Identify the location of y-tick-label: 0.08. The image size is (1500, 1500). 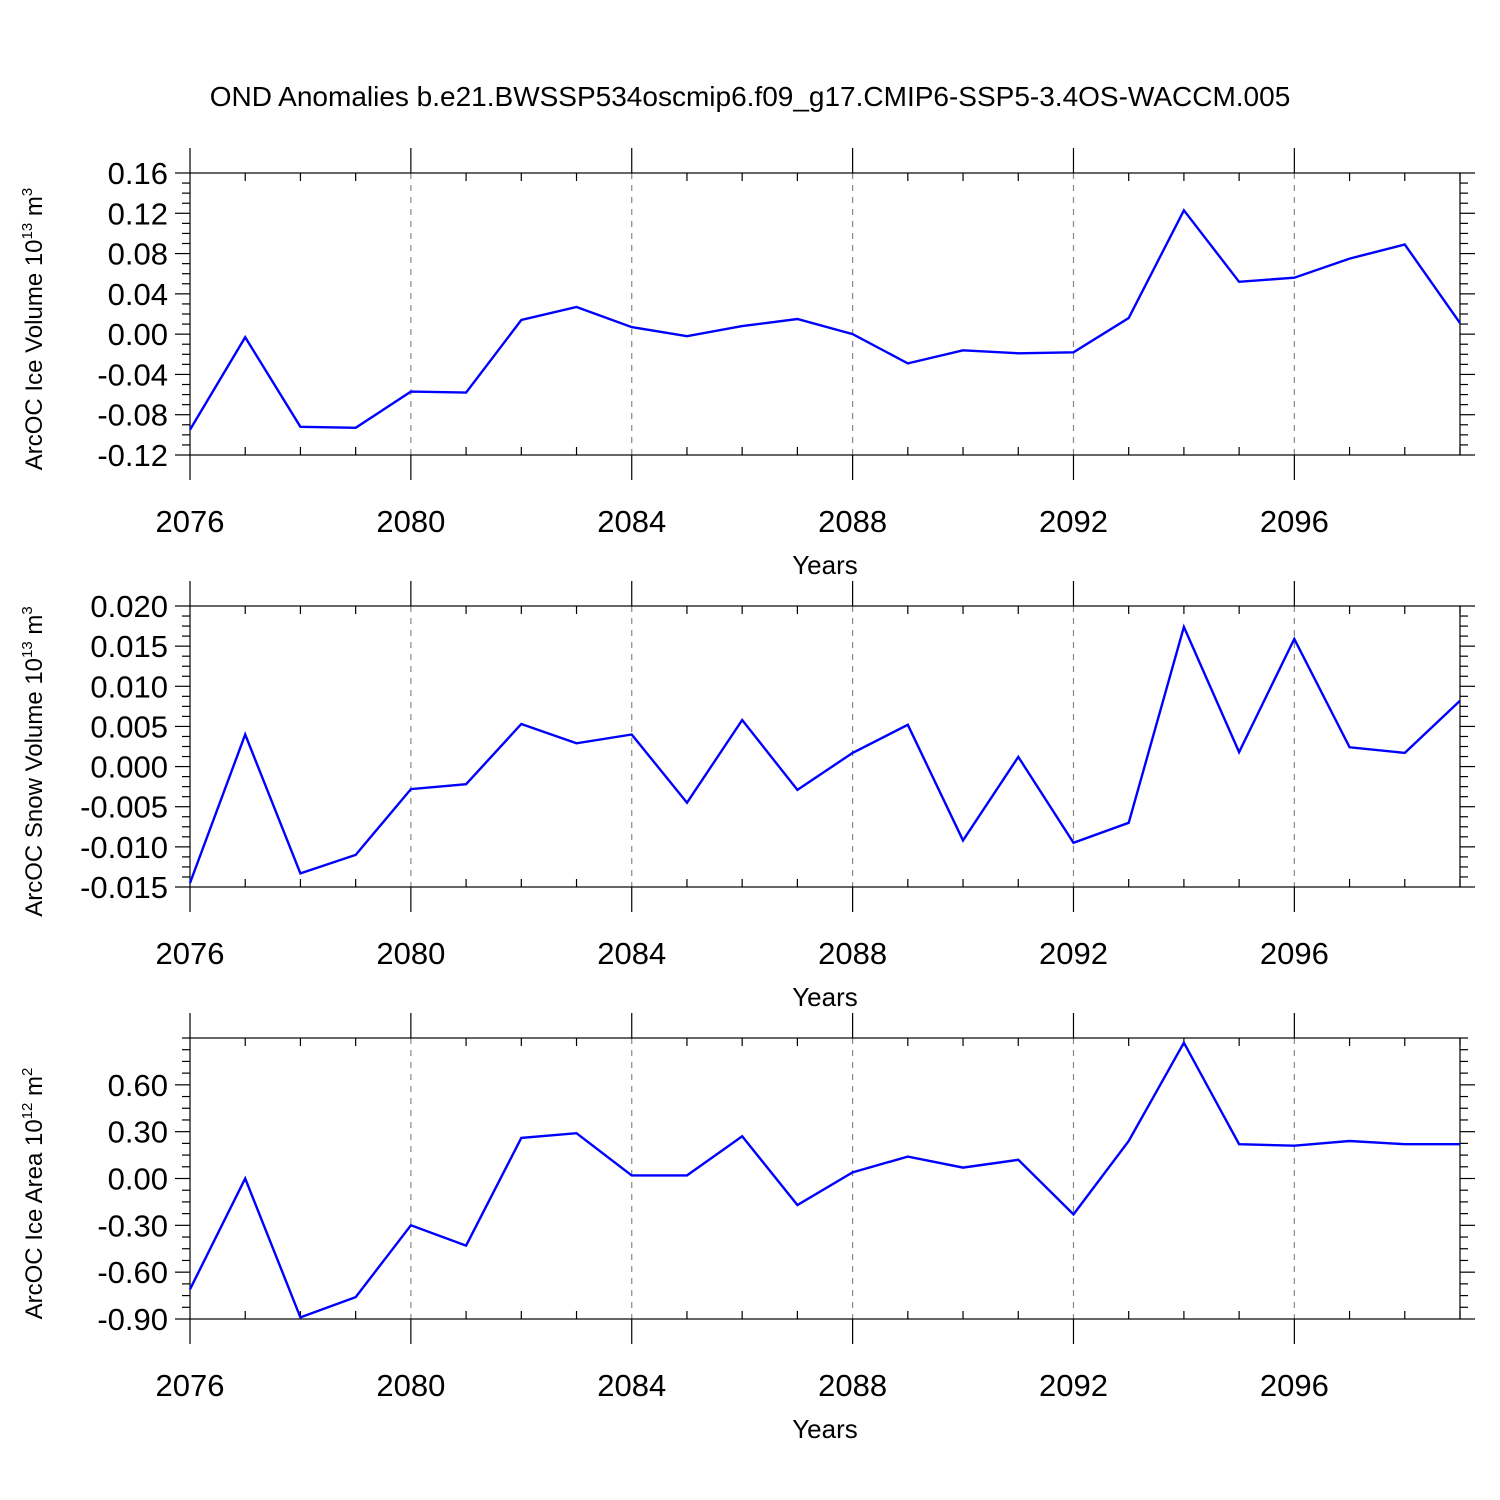
(138, 254).